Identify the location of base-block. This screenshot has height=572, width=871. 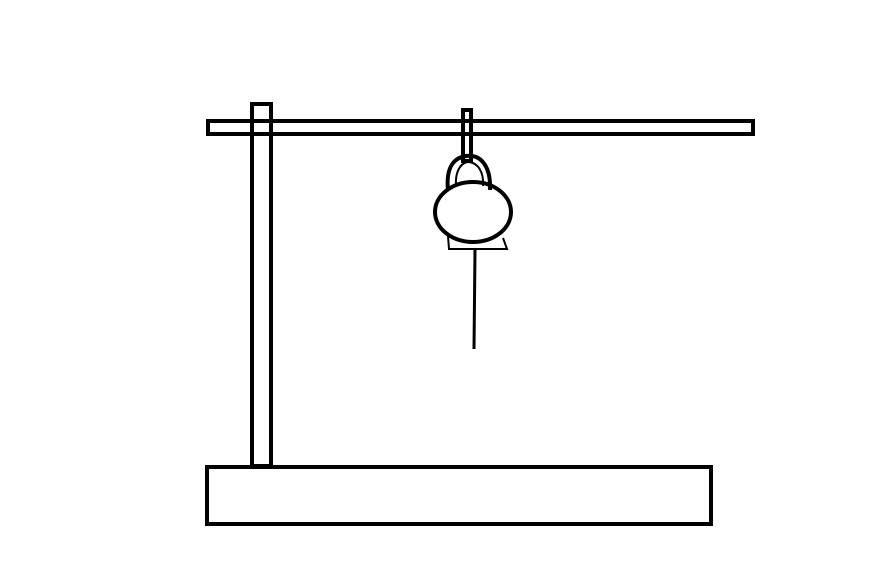
(459, 495).